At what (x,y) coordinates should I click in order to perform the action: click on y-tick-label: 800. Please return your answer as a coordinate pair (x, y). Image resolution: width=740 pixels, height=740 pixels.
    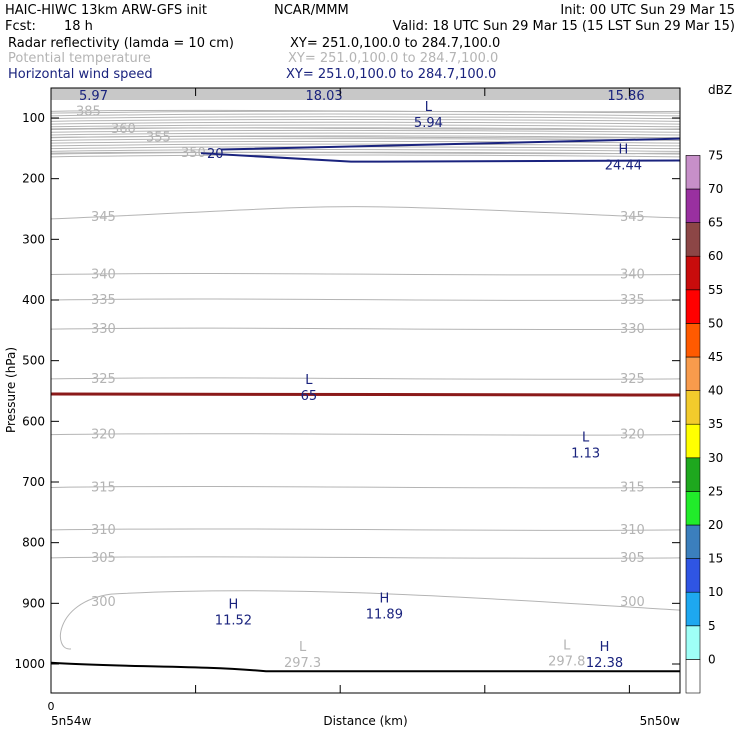
    Looking at the image, I should click on (33, 543).